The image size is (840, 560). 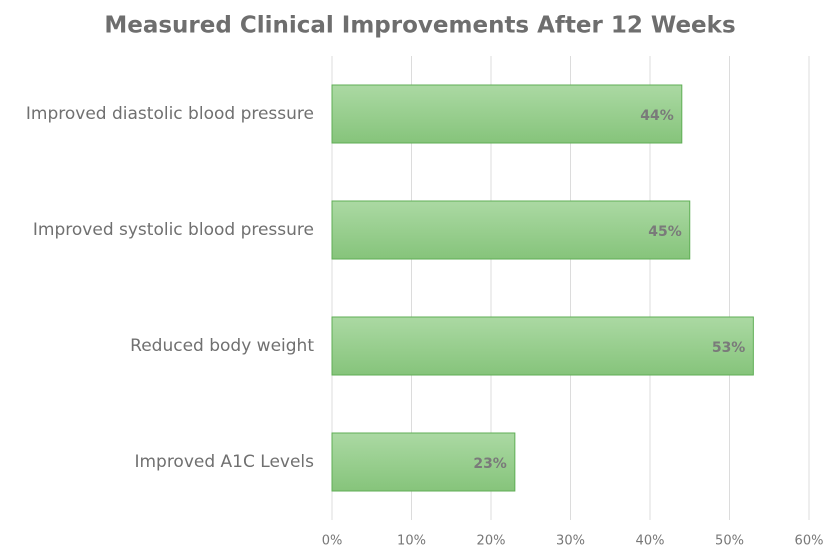 What do you see at coordinates (222, 346) in the screenshot?
I see `y-tick-label: Reduced body weight` at bounding box center [222, 346].